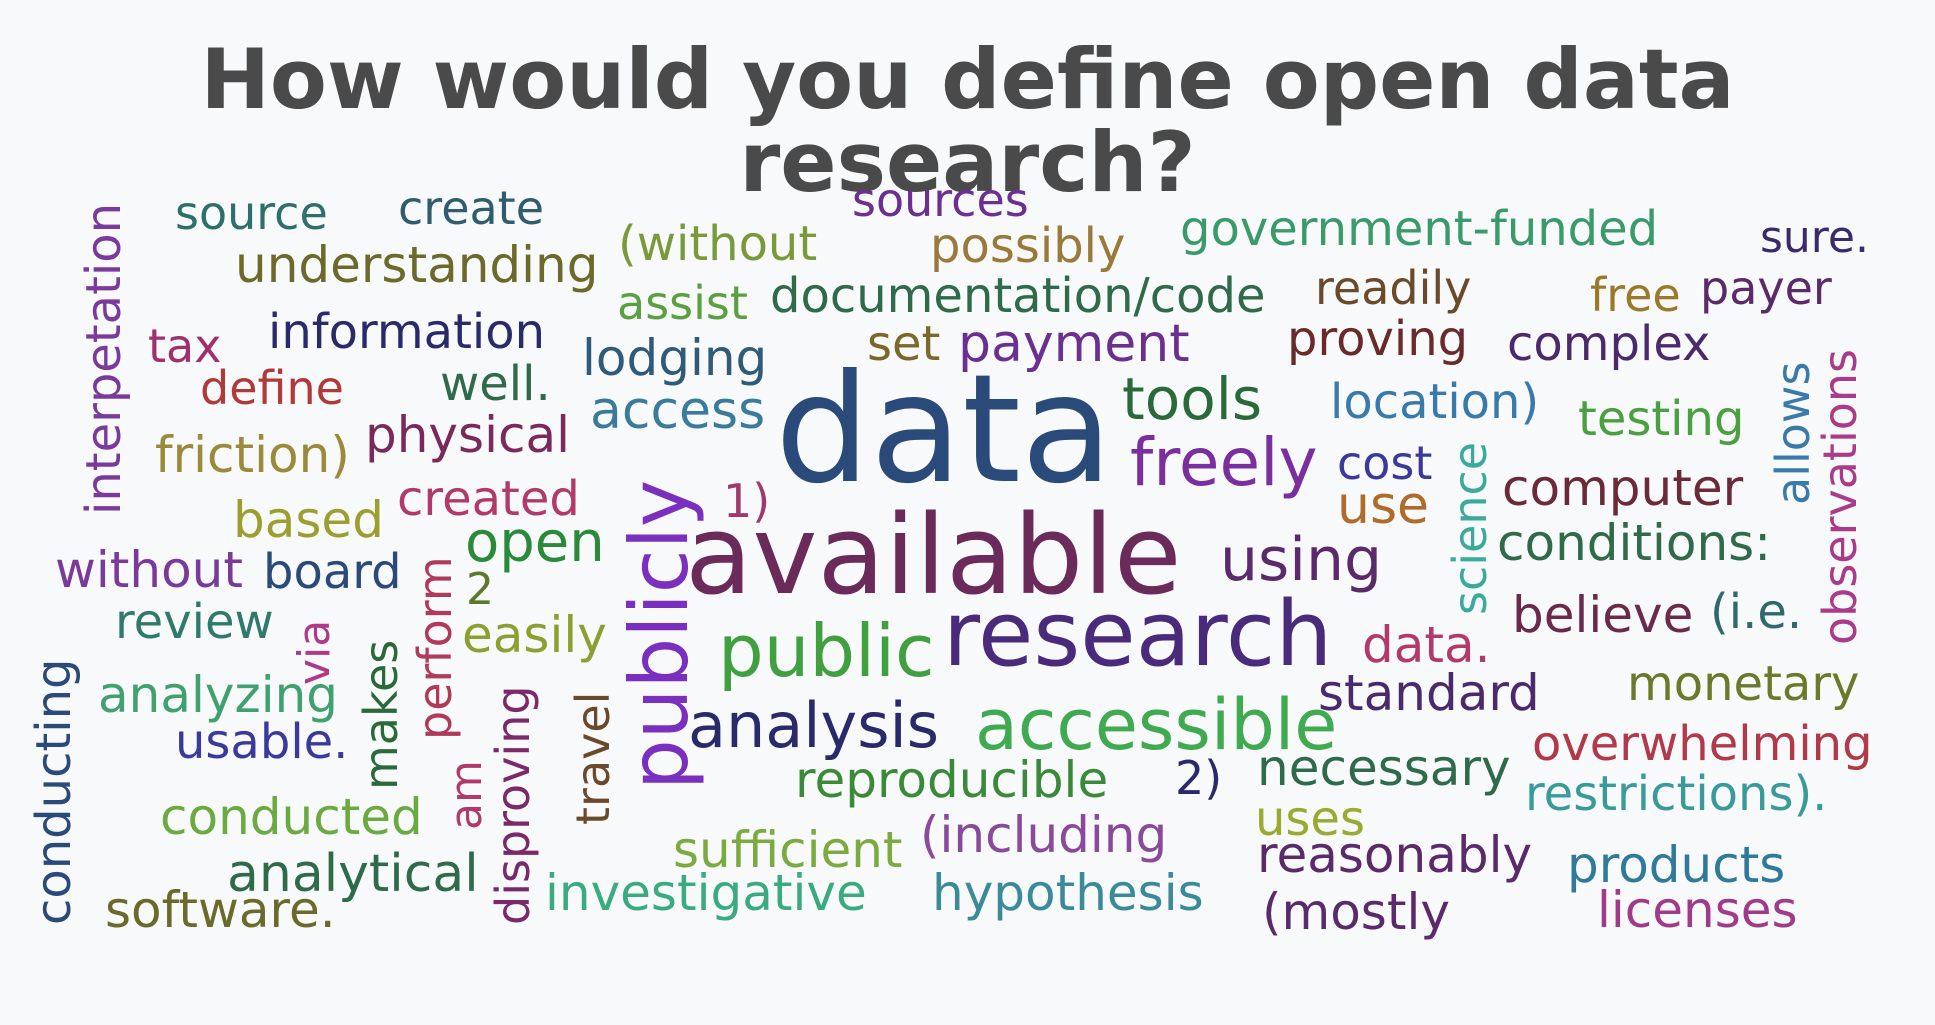 The width and height of the screenshot is (1935, 1025). I want to click on word-cloud-word: research, so click(1138, 634).